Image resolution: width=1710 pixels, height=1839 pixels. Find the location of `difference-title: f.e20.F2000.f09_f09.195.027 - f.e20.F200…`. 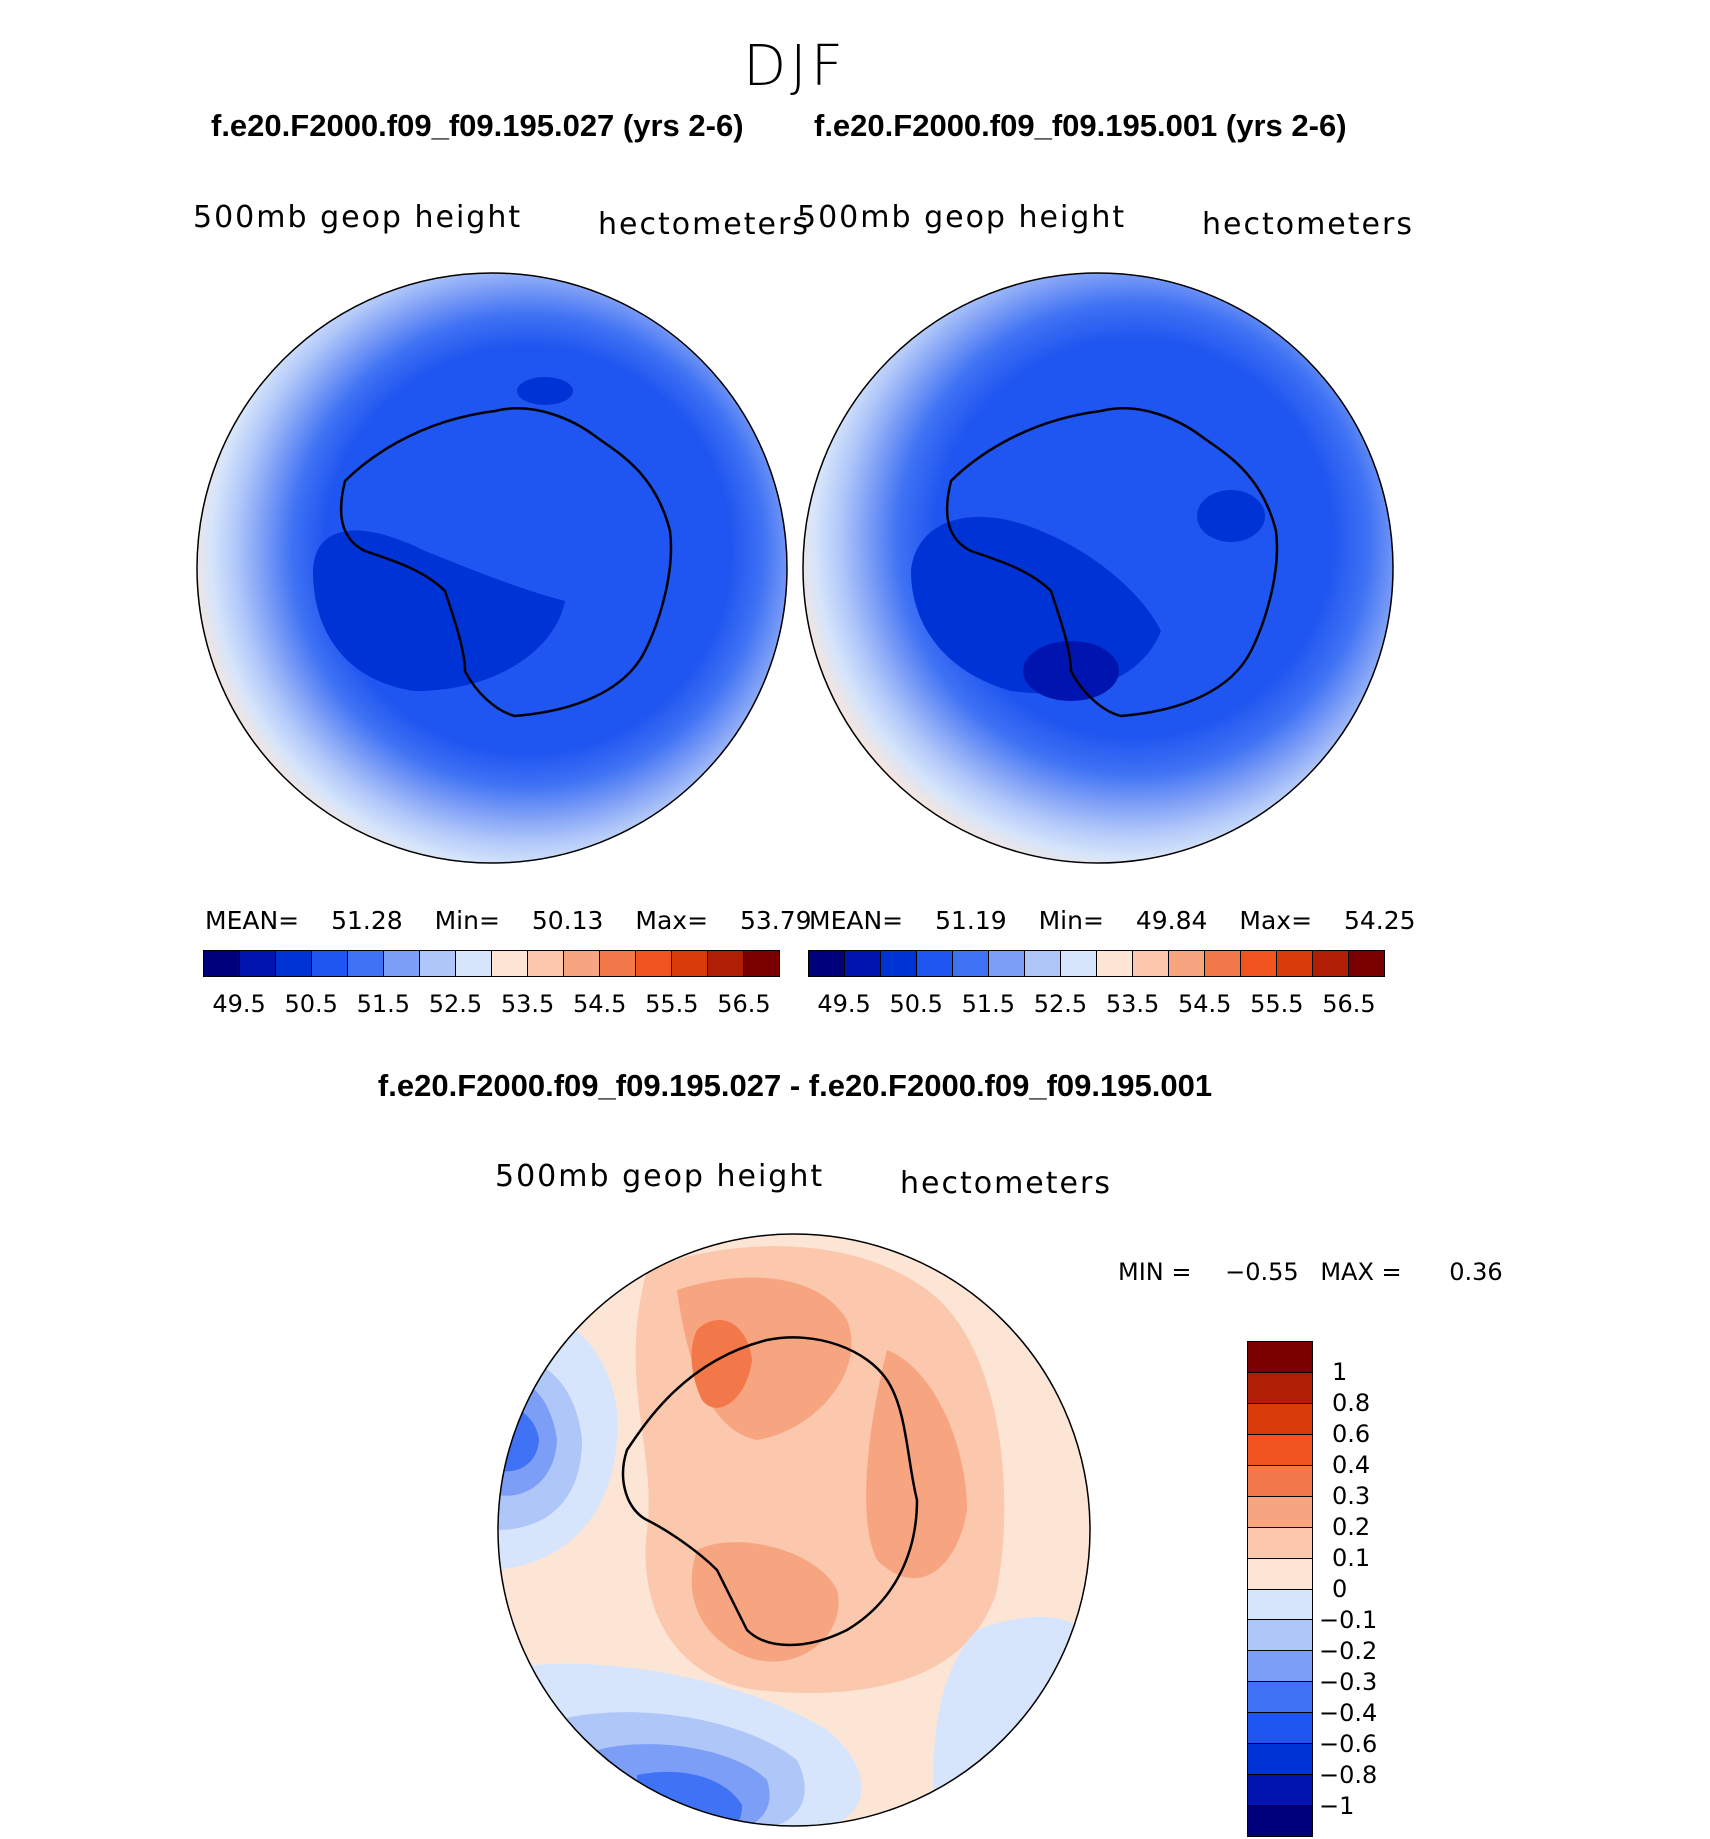

difference-title: f.e20.F2000.f09_f09.195.027 - f.e20.F200… is located at coordinates (795, 1085).